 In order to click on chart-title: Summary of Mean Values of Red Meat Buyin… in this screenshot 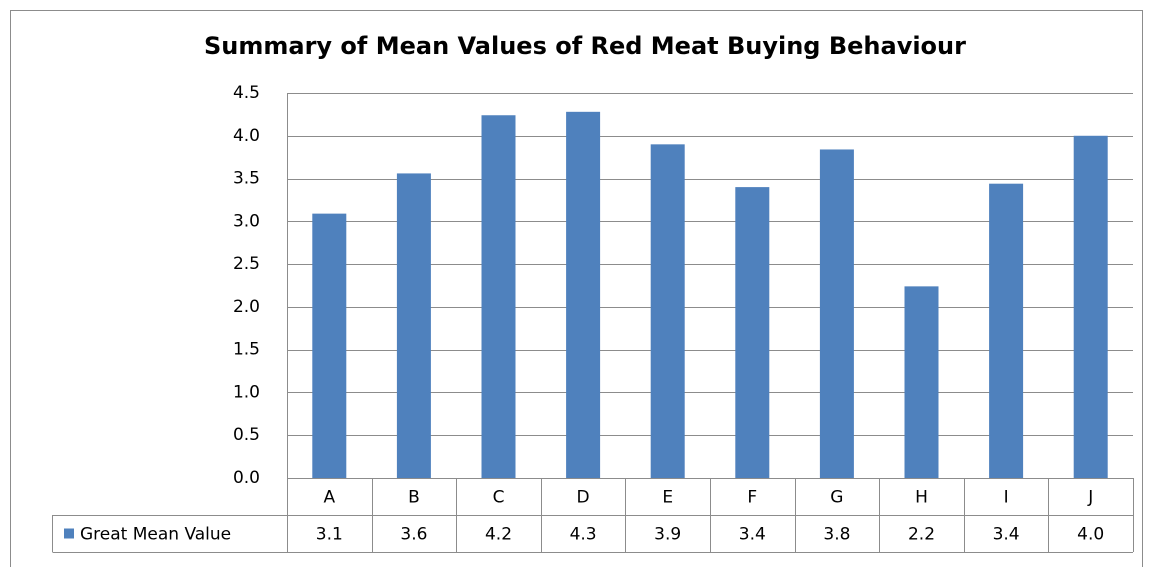, I will do `click(585, 46)`.